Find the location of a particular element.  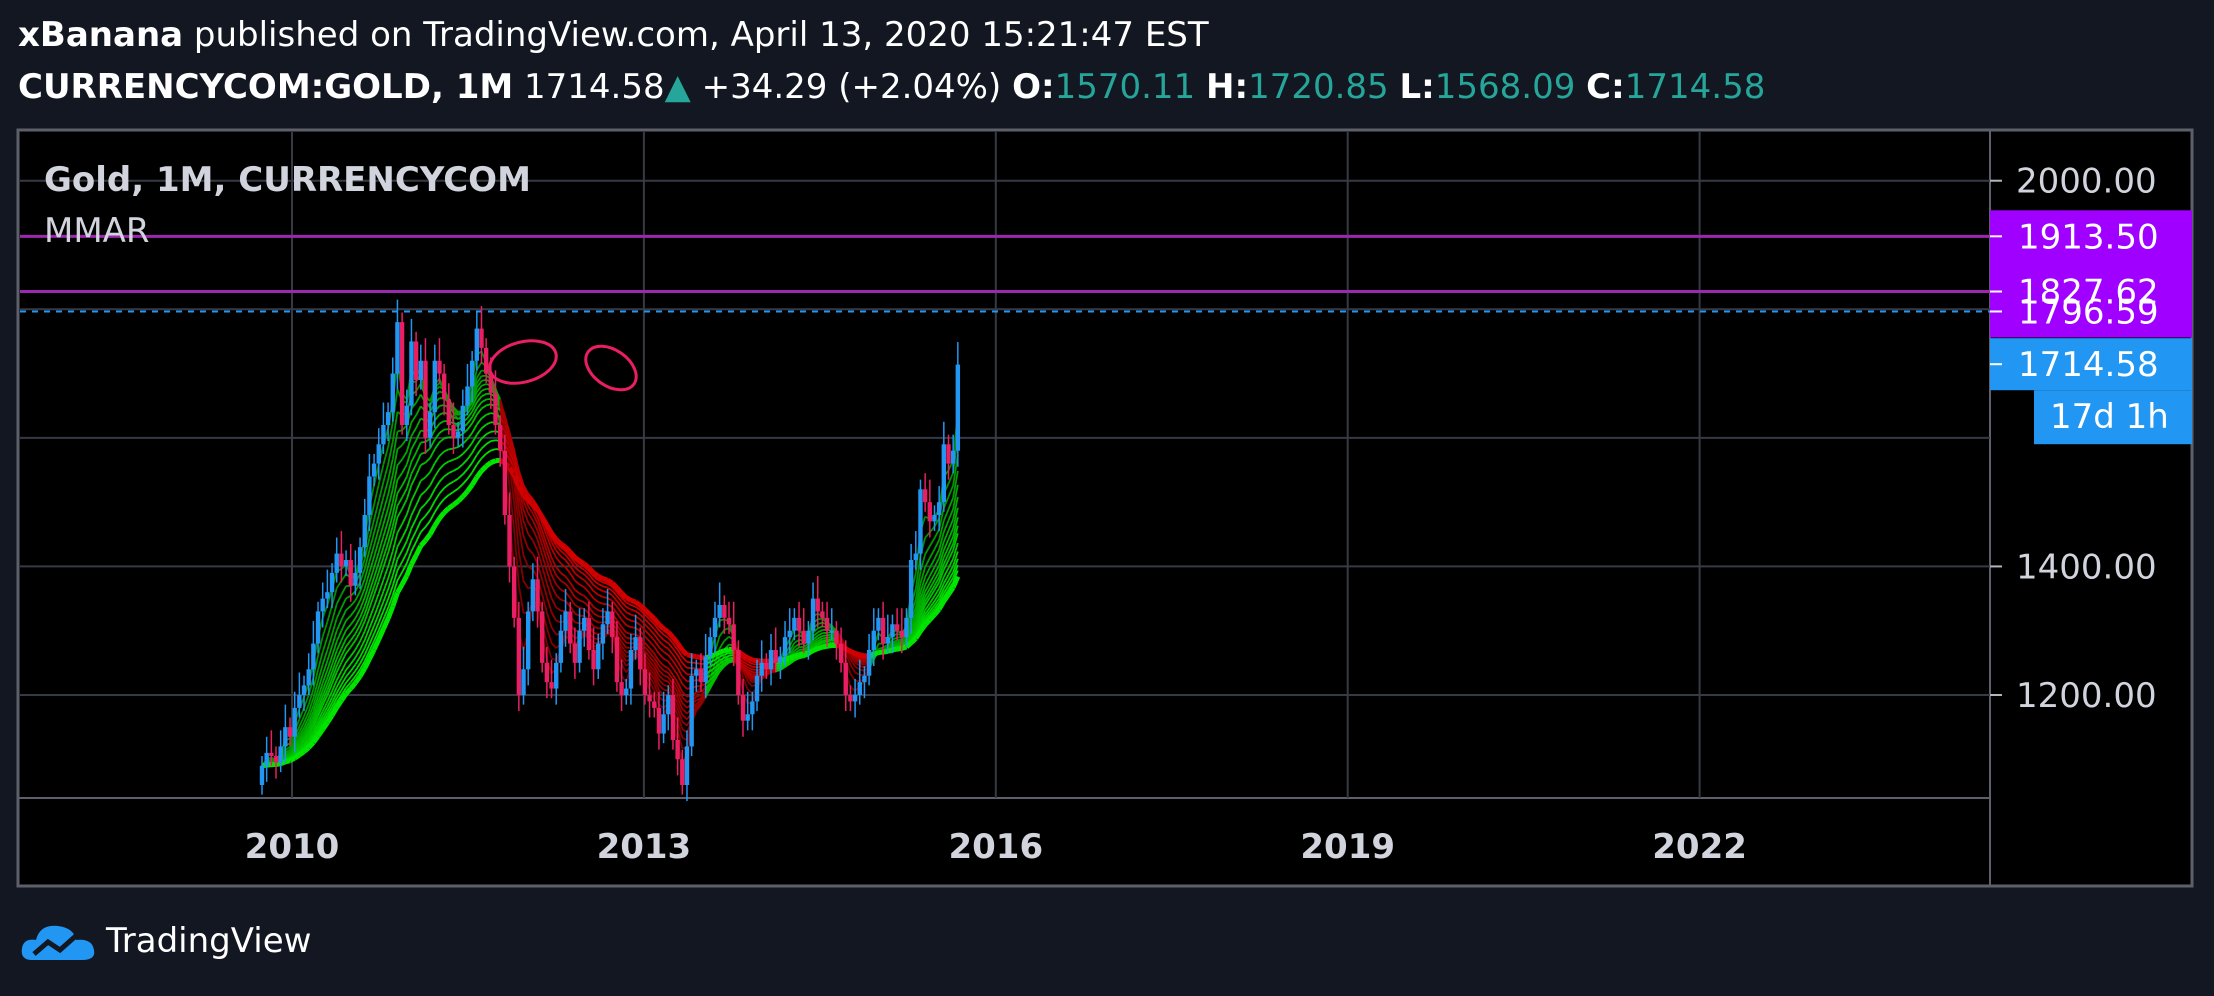

price-levels is located at coordinates (1006, 273).